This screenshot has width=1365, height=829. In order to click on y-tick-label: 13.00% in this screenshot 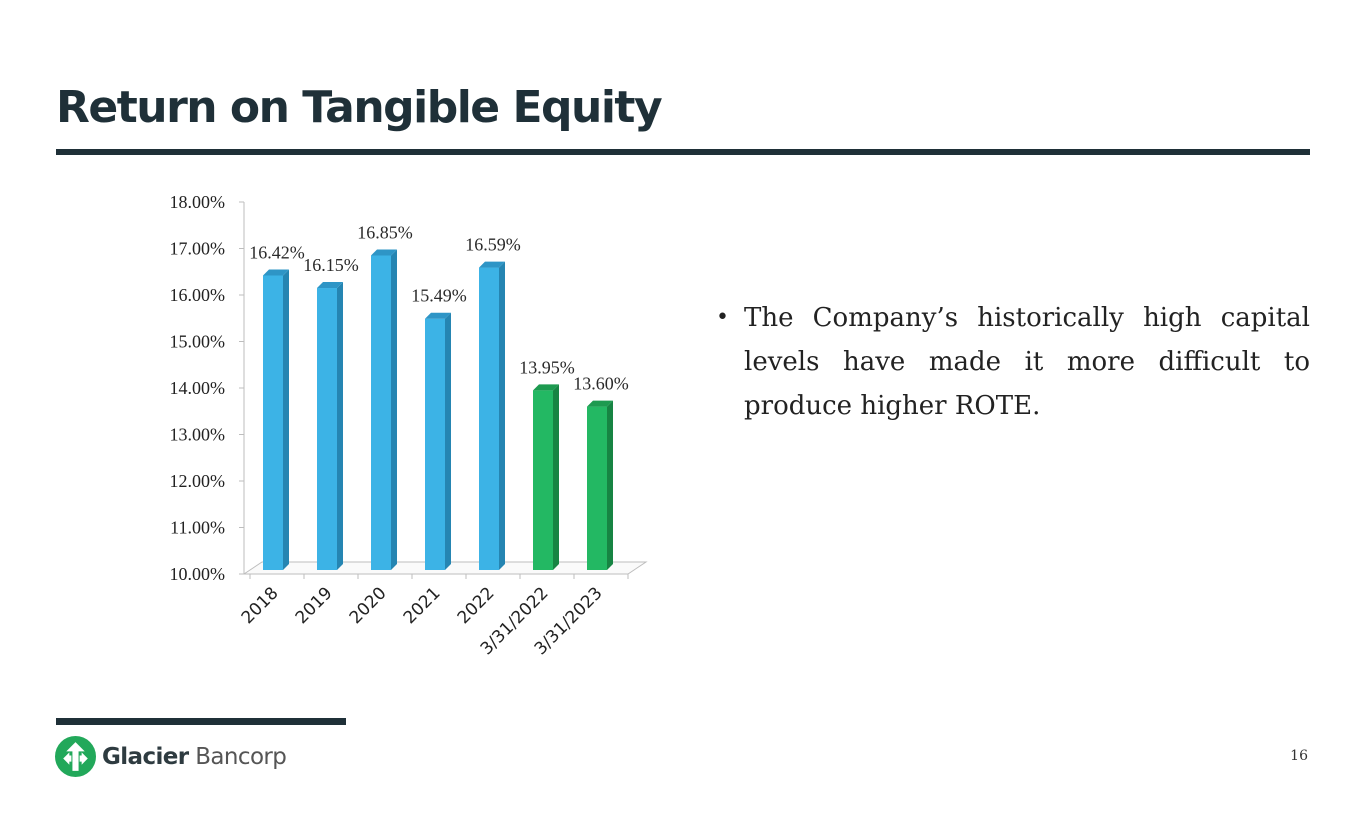, I will do `click(198, 435)`.